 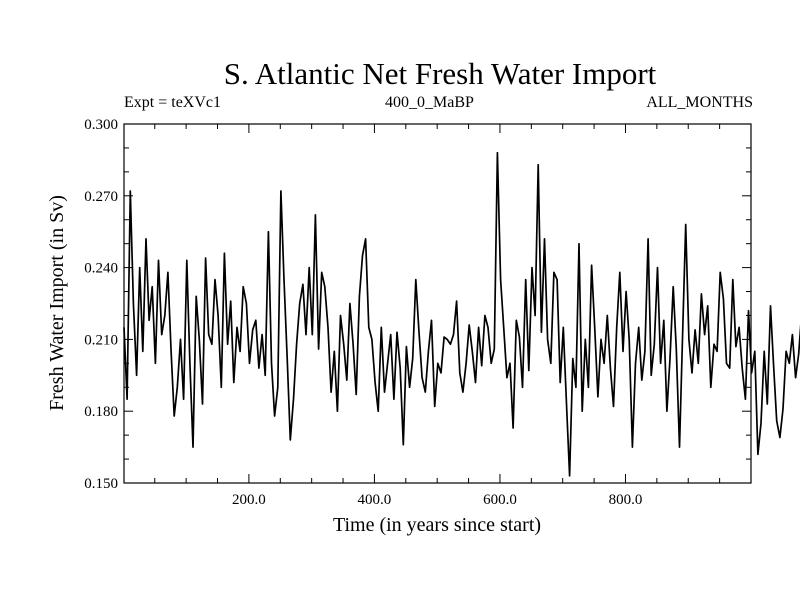 I want to click on x-tick-label: 800.0, so click(x=626, y=500).